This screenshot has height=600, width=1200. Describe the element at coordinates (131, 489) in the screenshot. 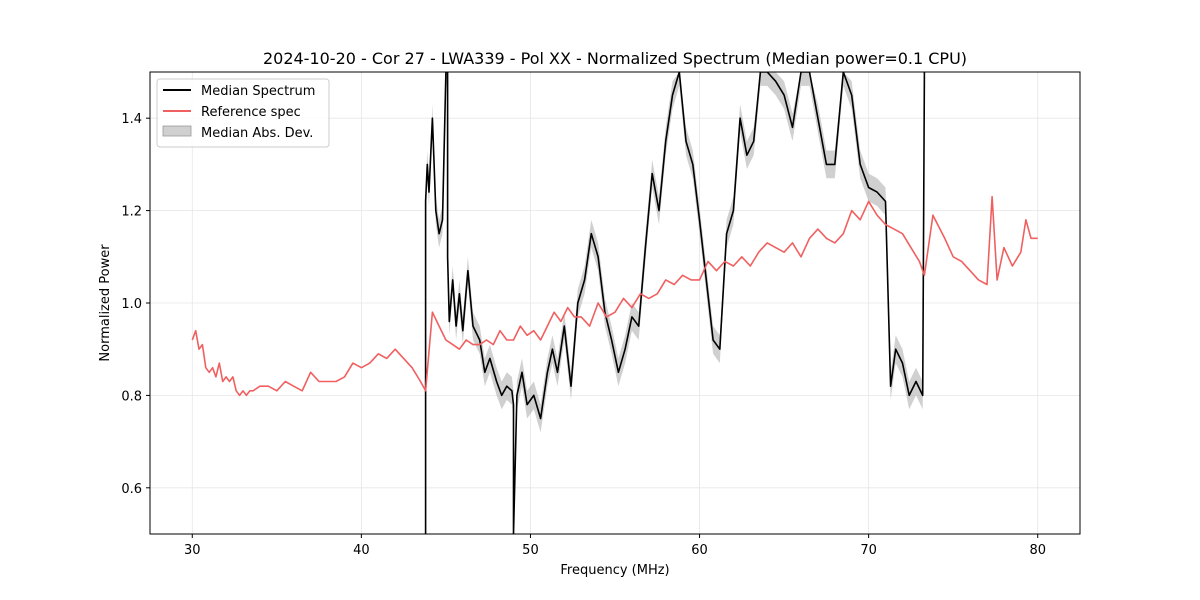

I see `y-tick-label: 0.6` at that location.